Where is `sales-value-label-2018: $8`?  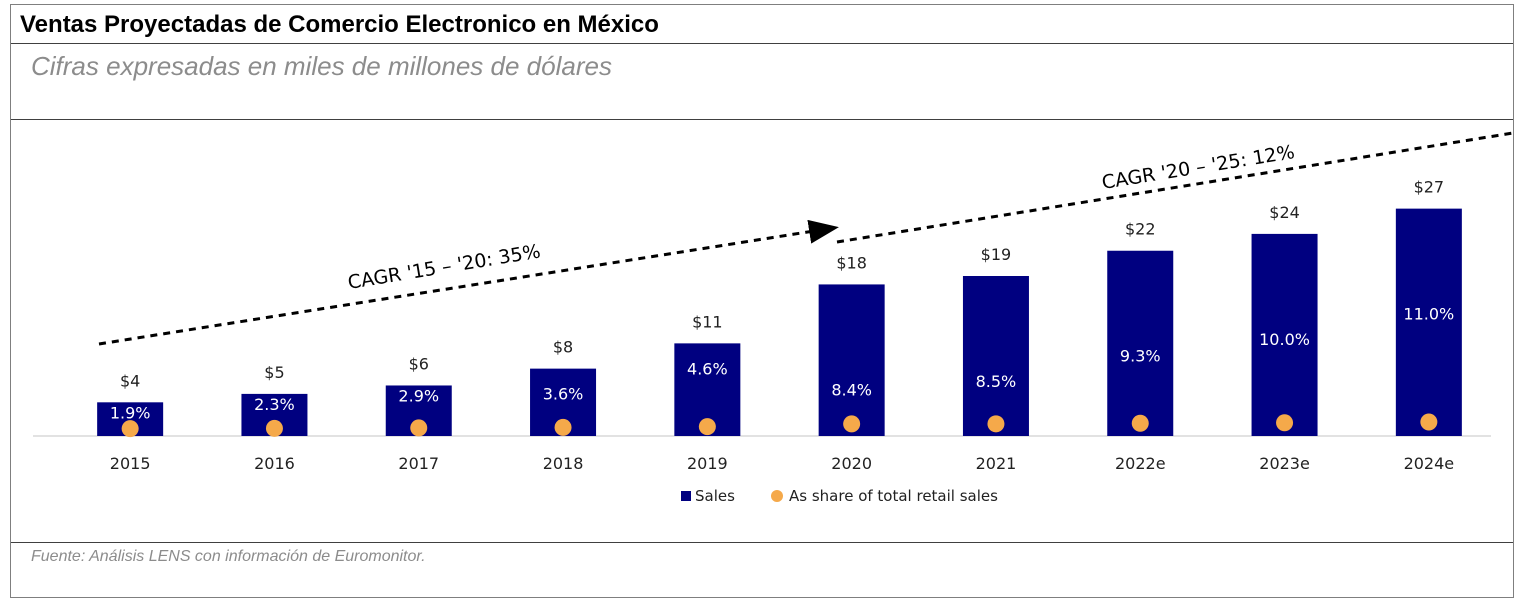
sales-value-label-2018: $8 is located at coordinates (563, 347).